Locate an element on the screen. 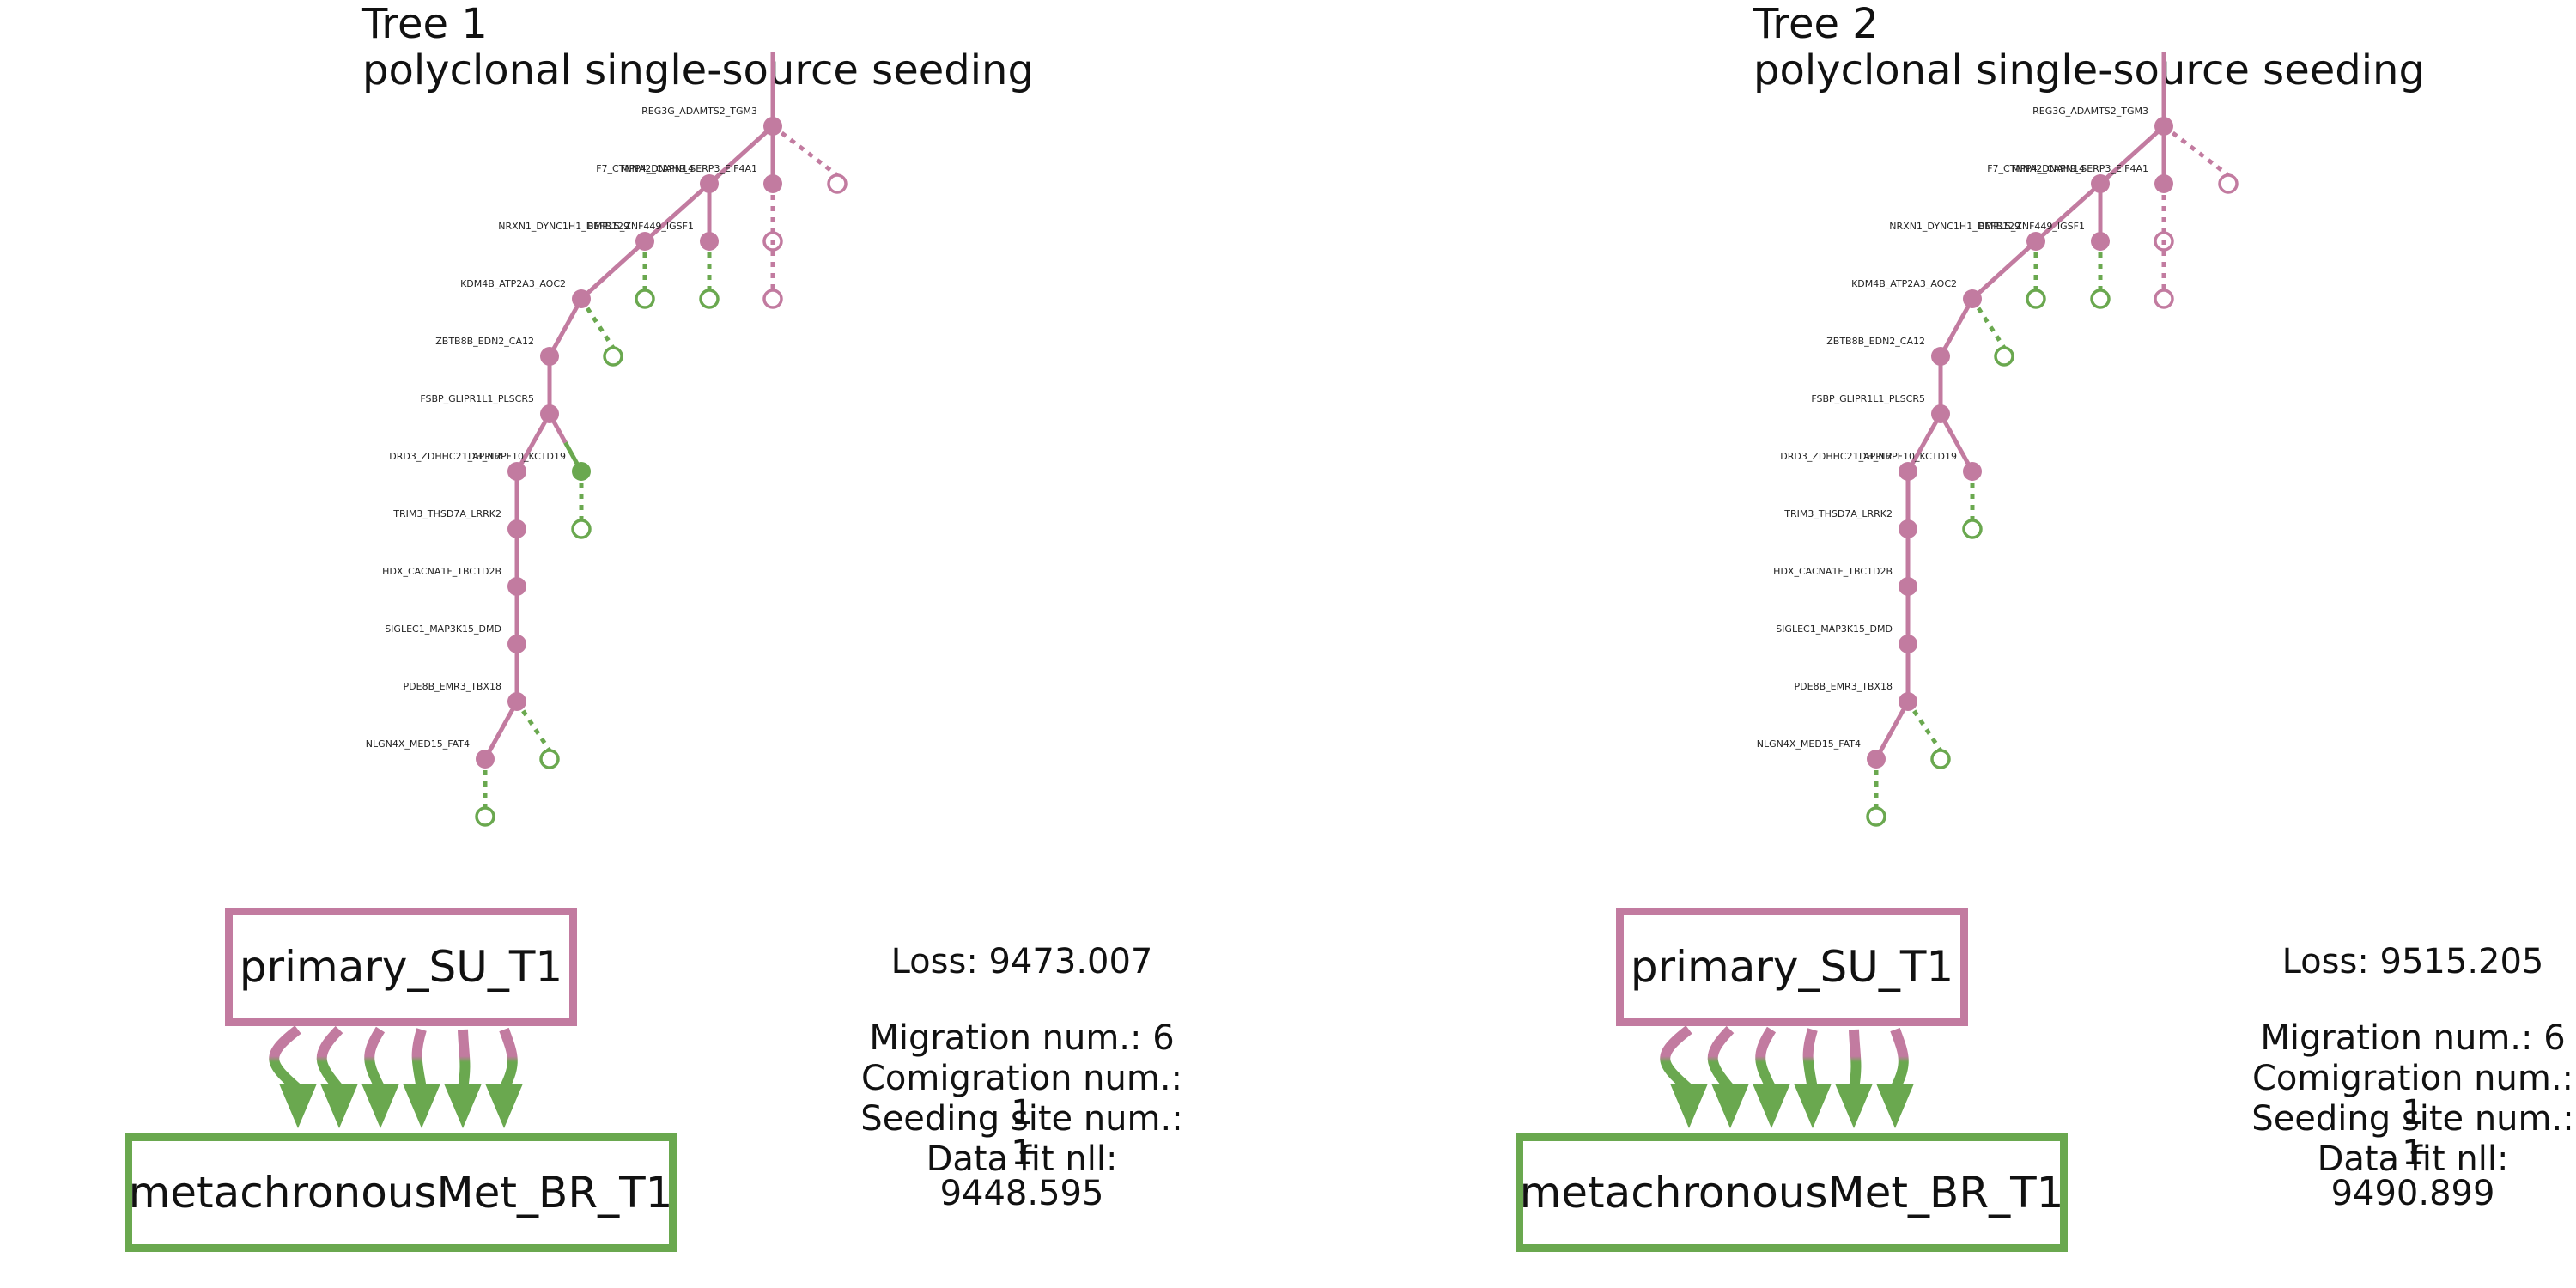 This screenshot has height=1288, width=2576. data-fit-nll: Data fit nll: 9448.595 is located at coordinates (1022, 1176).